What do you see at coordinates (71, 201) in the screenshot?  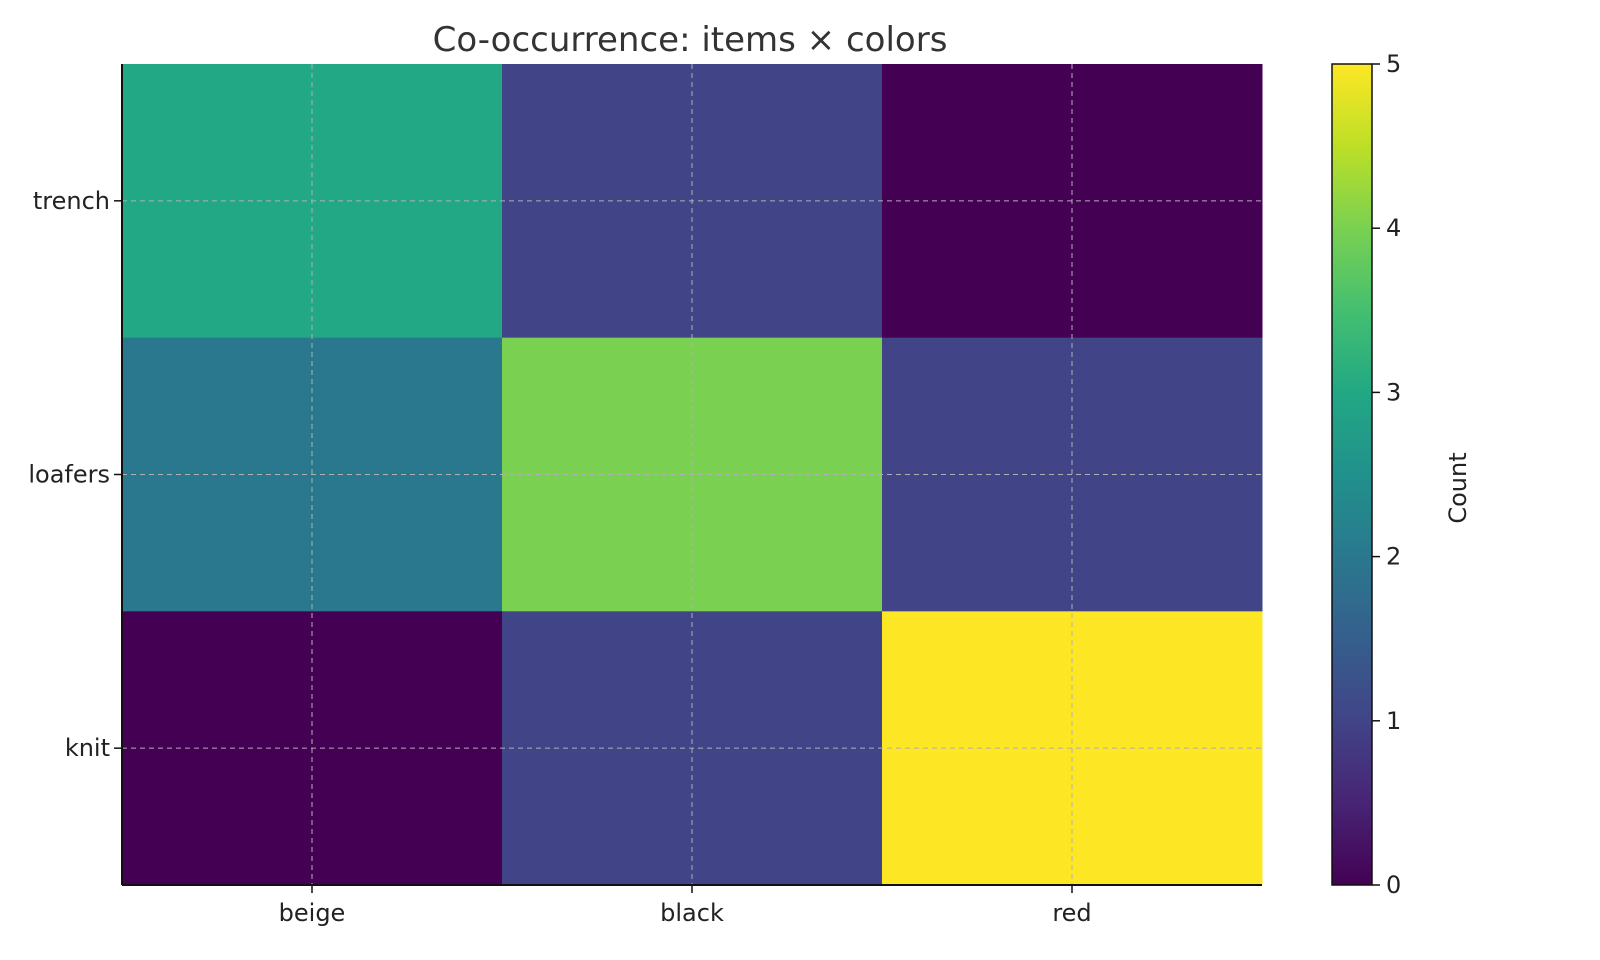 I see `y-tick-label-trench: trench` at bounding box center [71, 201].